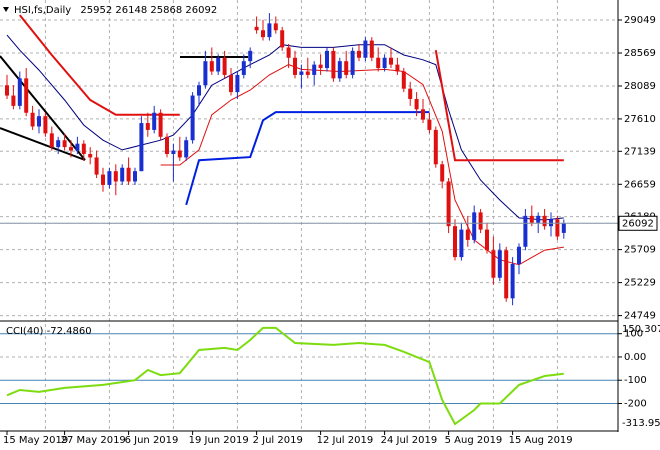  I want to click on y-tick-label: 24749, so click(640, 316).